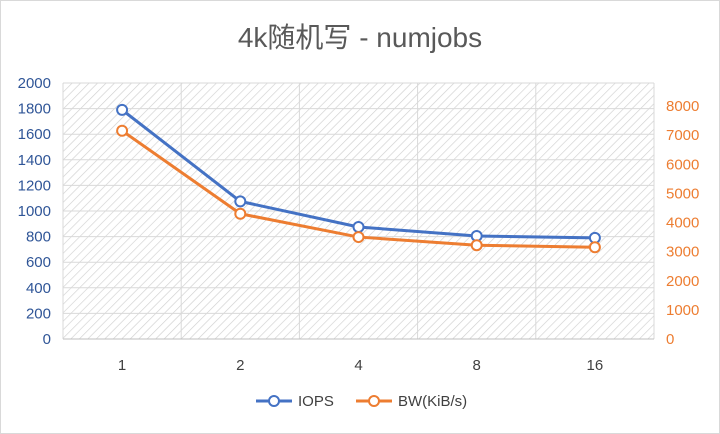 This screenshot has width=720, height=434. I want to click on y-right-tick-label: 7000, so click(682, 135).